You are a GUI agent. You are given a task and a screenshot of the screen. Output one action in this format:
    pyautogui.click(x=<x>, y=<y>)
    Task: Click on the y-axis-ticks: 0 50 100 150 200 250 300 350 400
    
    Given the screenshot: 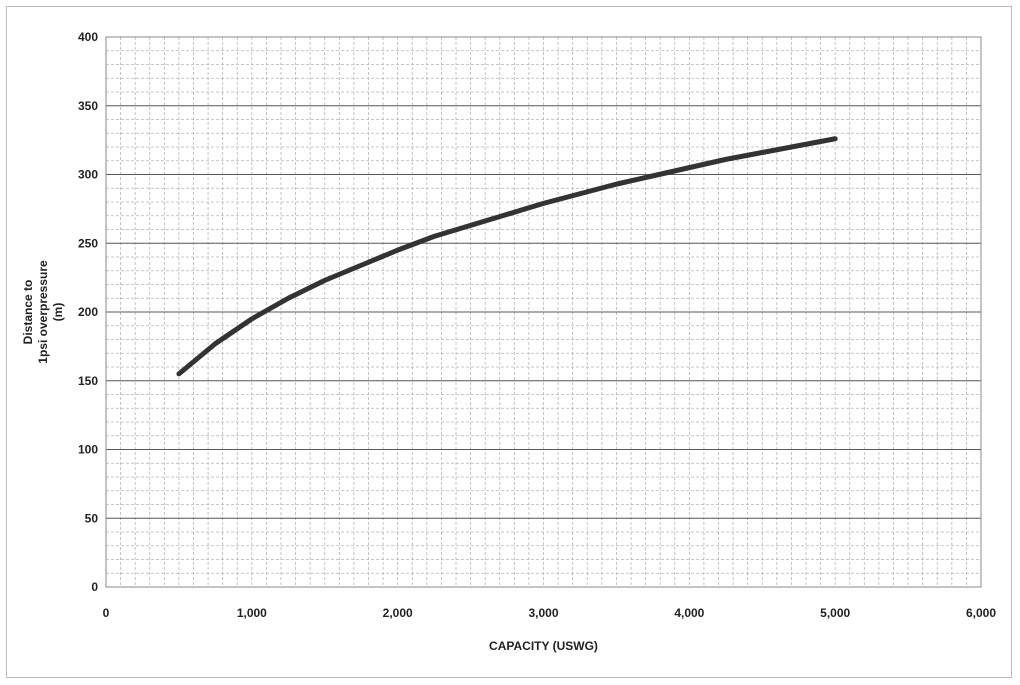 What is the action you would take?
    pyautogui.click(x=88, y=312)
    